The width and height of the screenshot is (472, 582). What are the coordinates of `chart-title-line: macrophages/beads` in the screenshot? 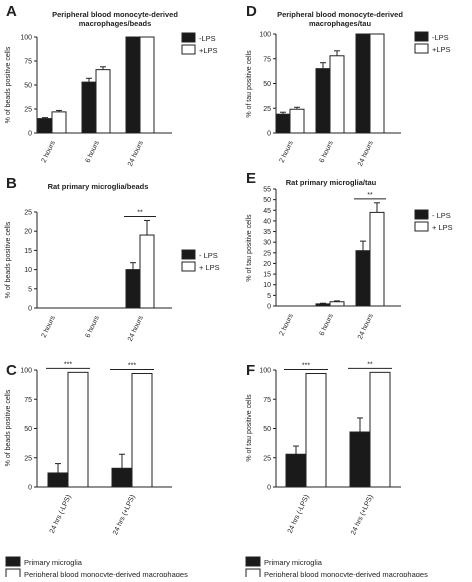 It's located at (115, 23).